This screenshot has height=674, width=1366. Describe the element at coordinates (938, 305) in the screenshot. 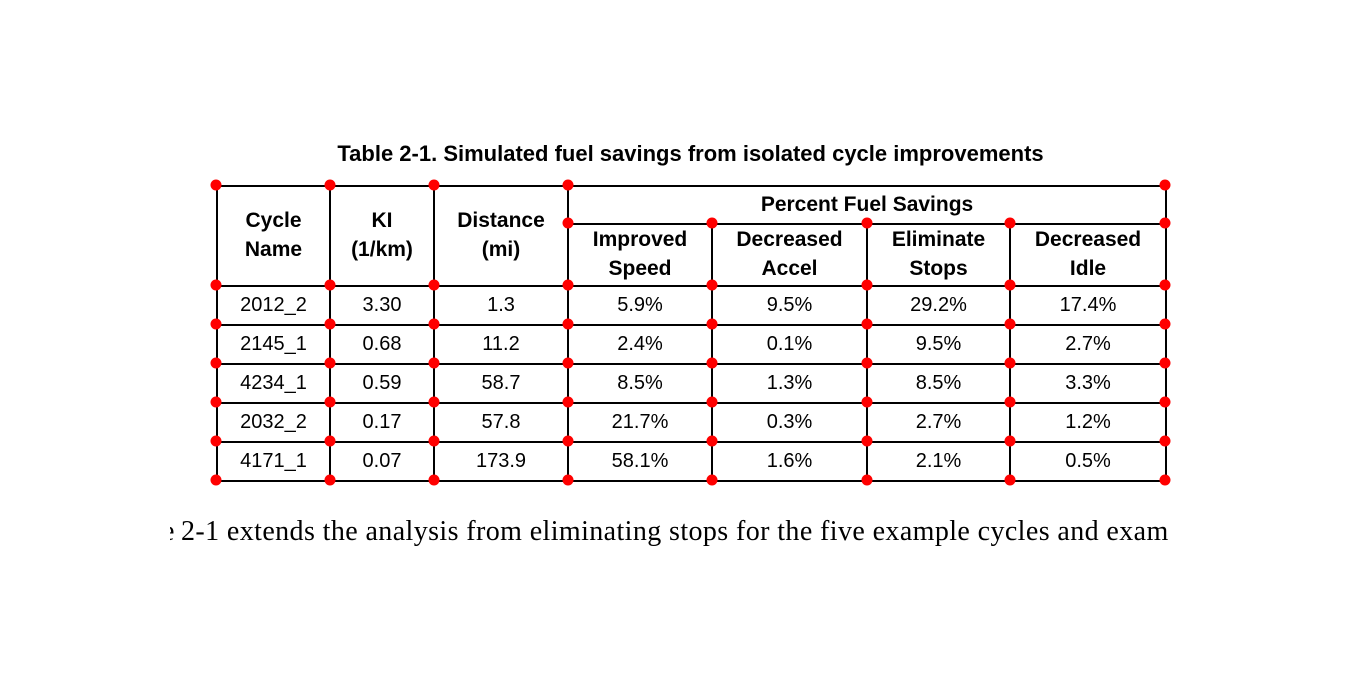

I see `table-cell: 29.2%` at that location.